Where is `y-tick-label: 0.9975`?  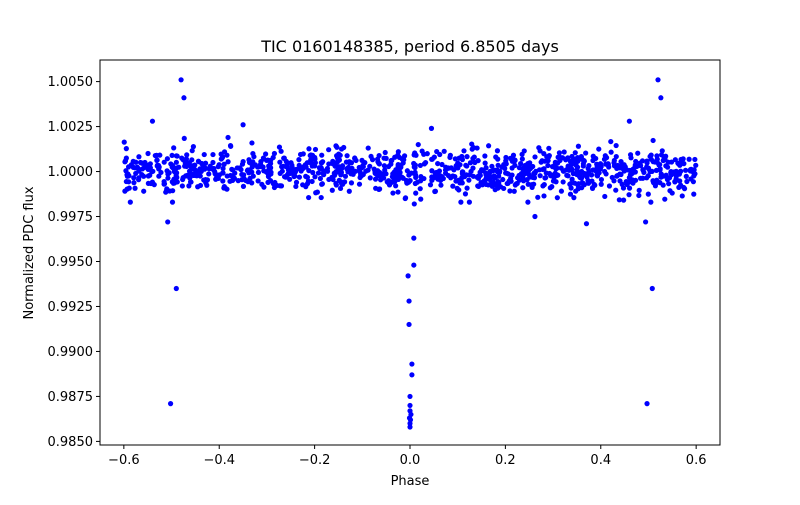
y-tick-label: 0.9975 is located at coordinates (71, 217).